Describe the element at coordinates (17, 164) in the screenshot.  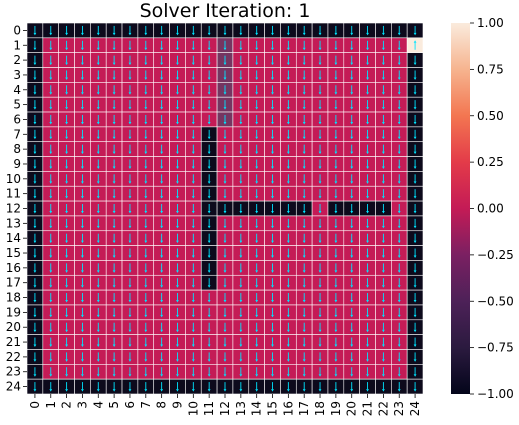
I see `y-tick-label: 9` at that location.